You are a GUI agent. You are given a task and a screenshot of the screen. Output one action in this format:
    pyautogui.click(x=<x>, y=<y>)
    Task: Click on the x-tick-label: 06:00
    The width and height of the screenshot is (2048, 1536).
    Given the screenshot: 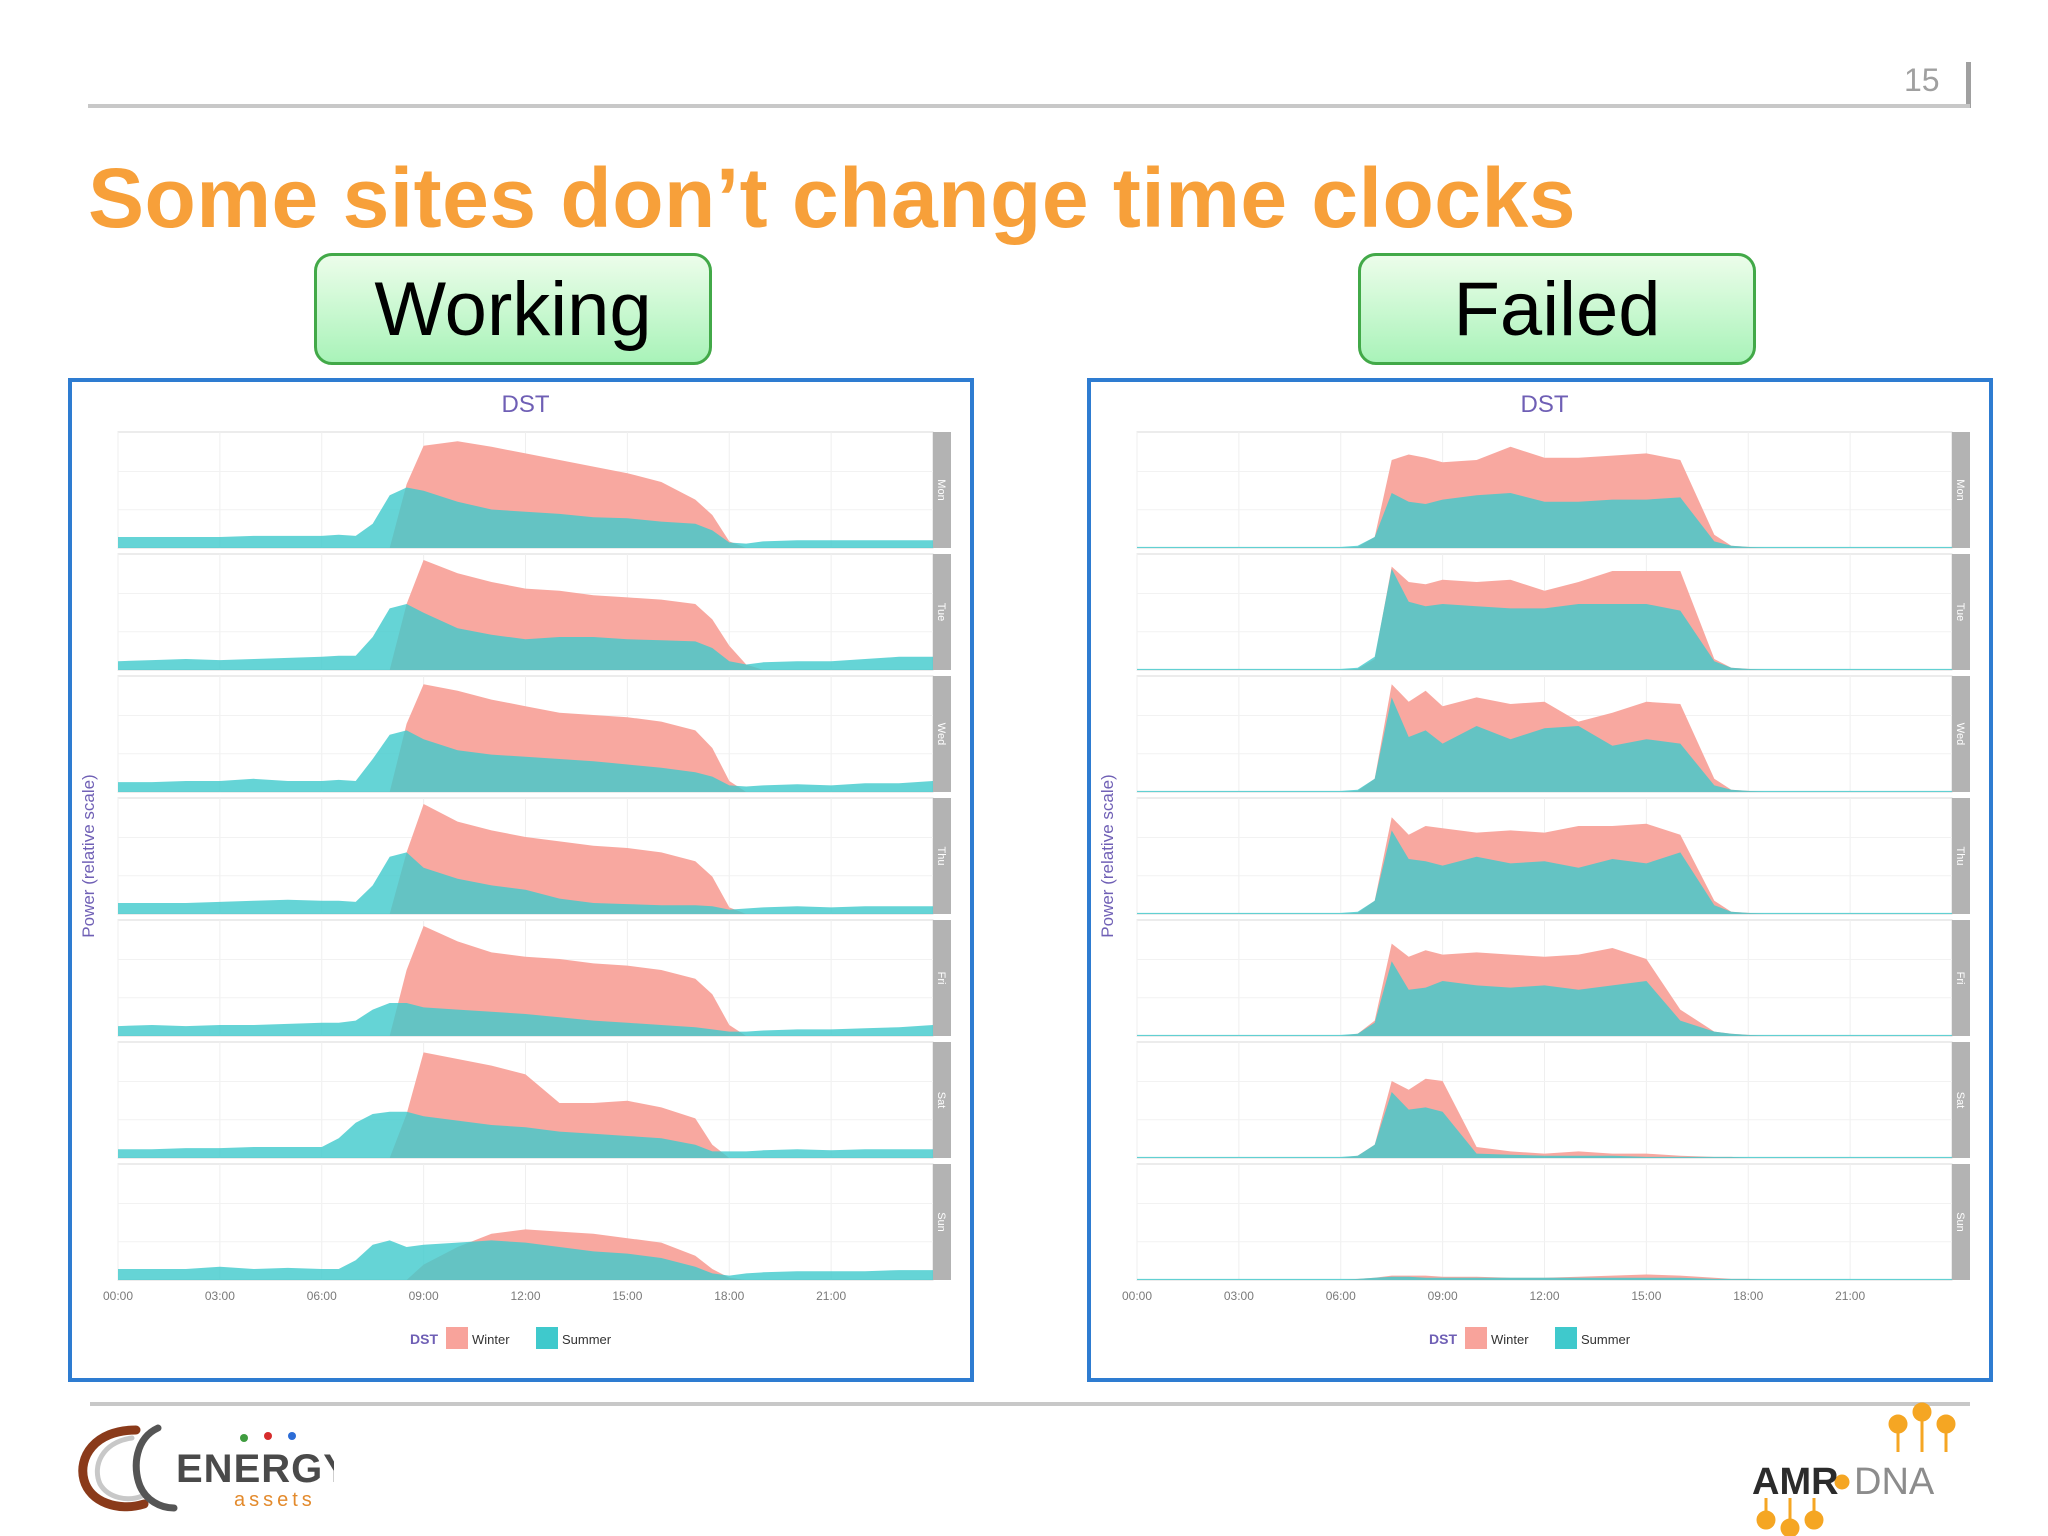 What is the action you would take?
    pyautogui.click(x=1341, y=1296)
    